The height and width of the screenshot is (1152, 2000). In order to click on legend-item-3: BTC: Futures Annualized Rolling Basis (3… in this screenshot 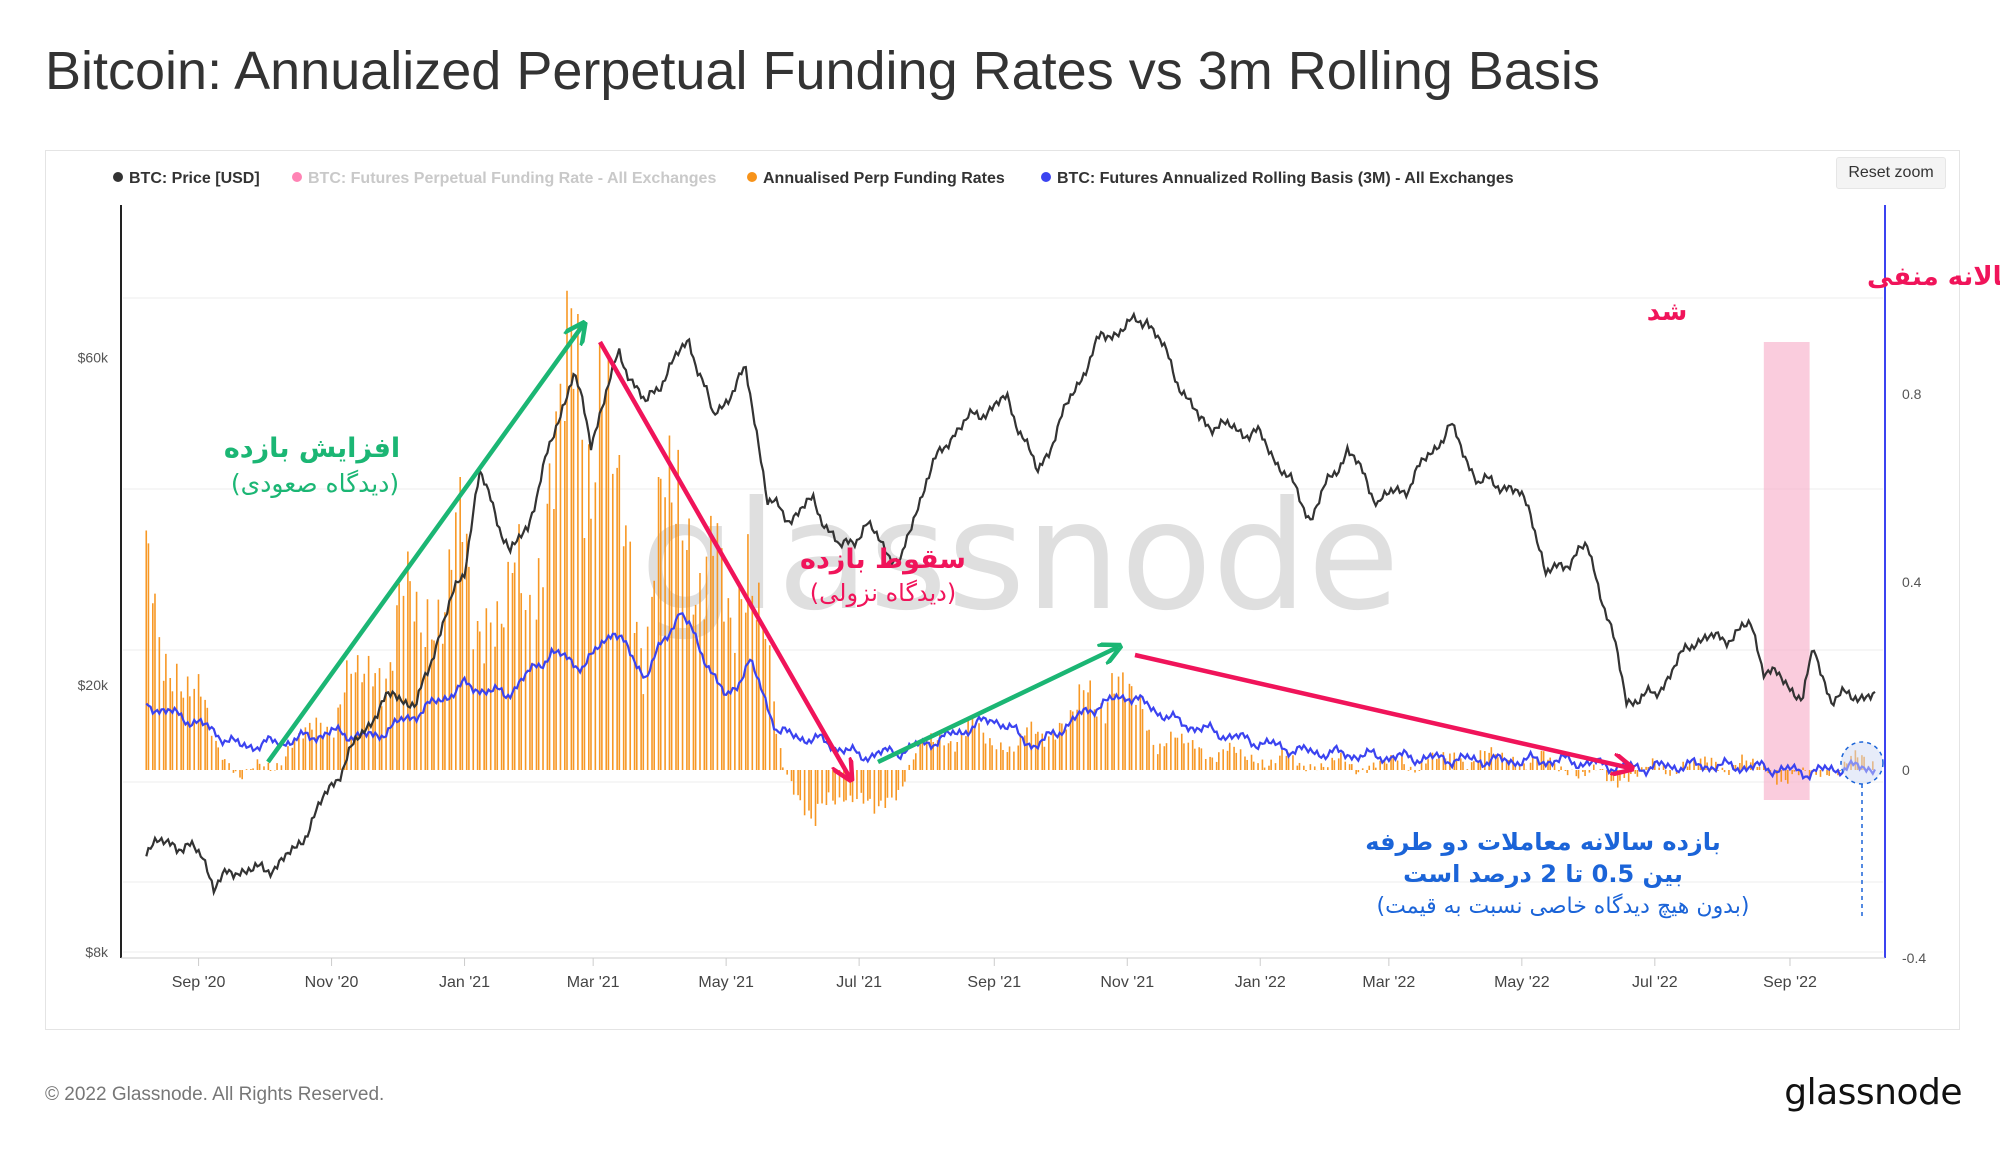, I will do `click(1277, 178)`.